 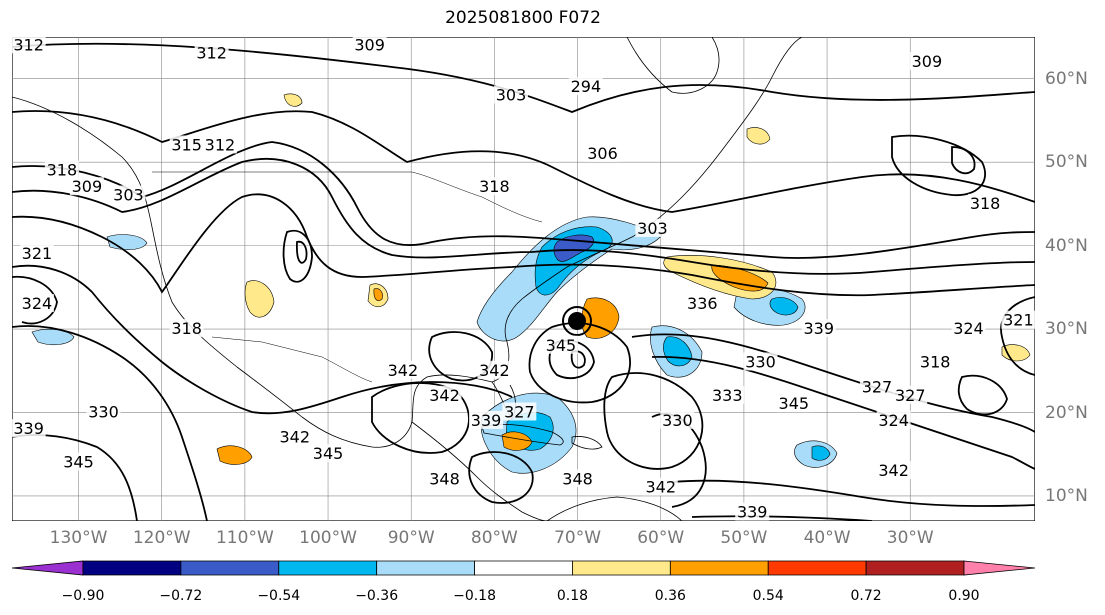 I want to click on south-america-outline, so click(x=614, y=508).